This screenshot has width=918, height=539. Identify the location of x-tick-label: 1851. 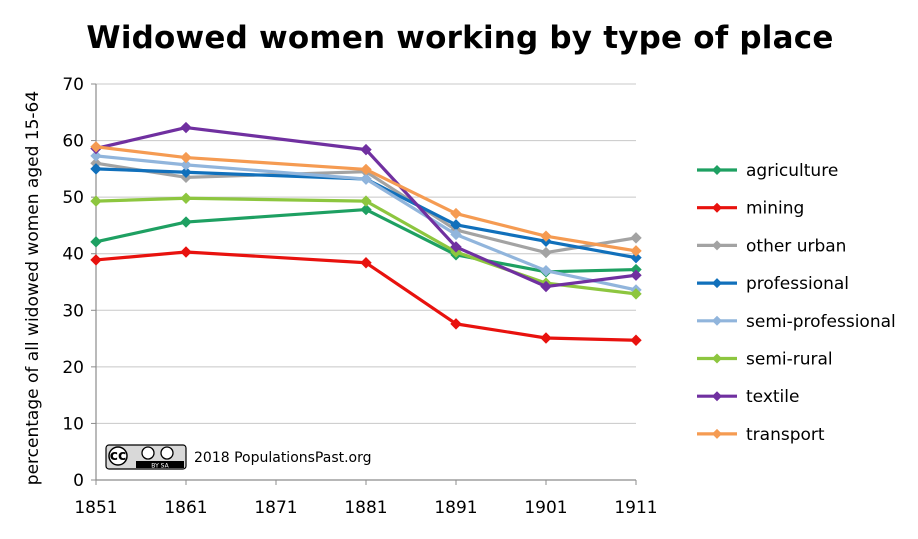
(95, 508).